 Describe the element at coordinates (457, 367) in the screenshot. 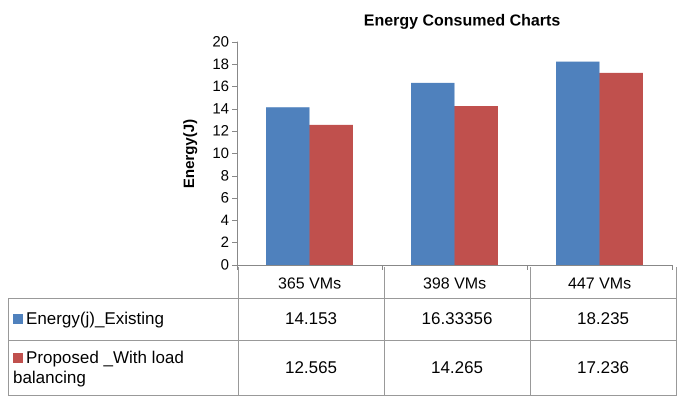

I see `data-label: 14.265` at that location.